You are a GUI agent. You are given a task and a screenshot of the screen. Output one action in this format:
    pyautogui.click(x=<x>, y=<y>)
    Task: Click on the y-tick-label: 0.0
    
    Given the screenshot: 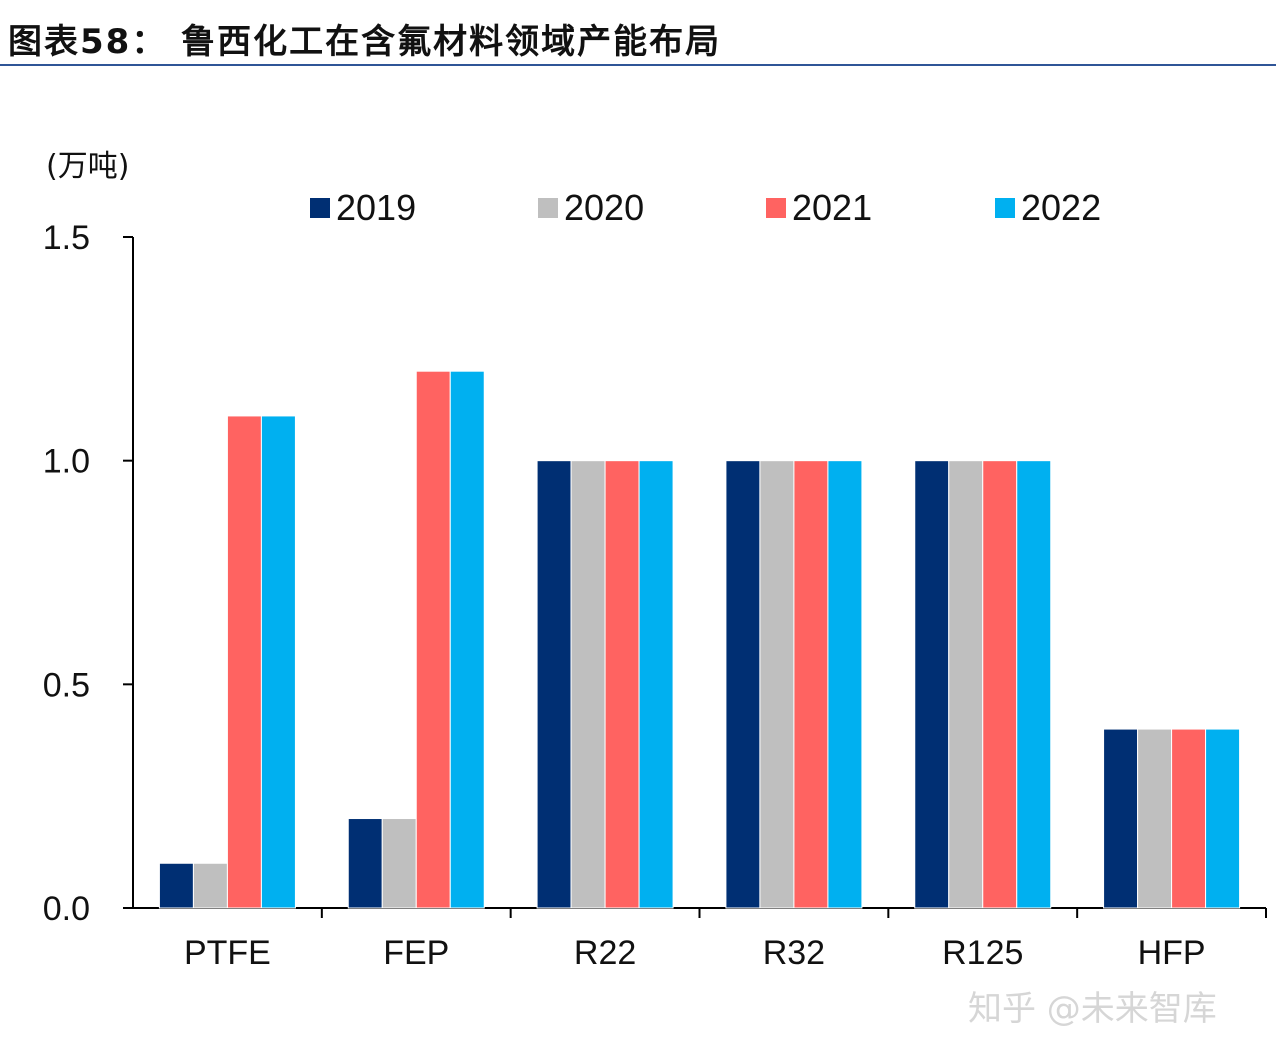 What is the action you would take?
    pyautogui.click(x=66, y=909)
    